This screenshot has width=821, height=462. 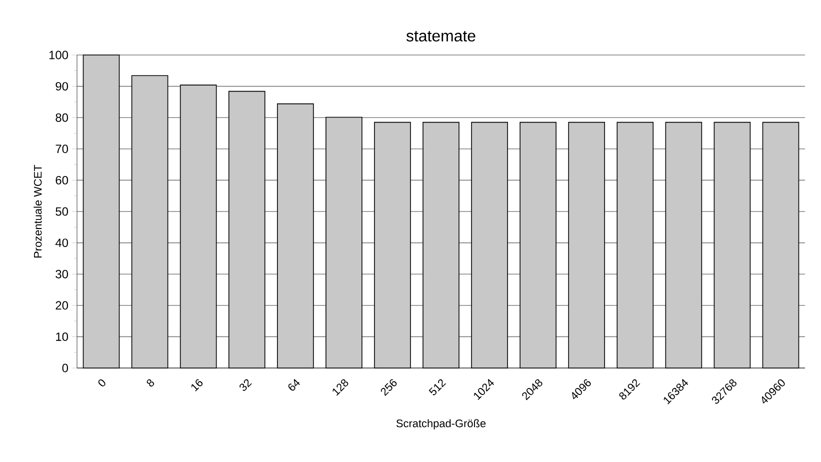 I want to click on y-tick-label: 20, so click(x=62, y=305).